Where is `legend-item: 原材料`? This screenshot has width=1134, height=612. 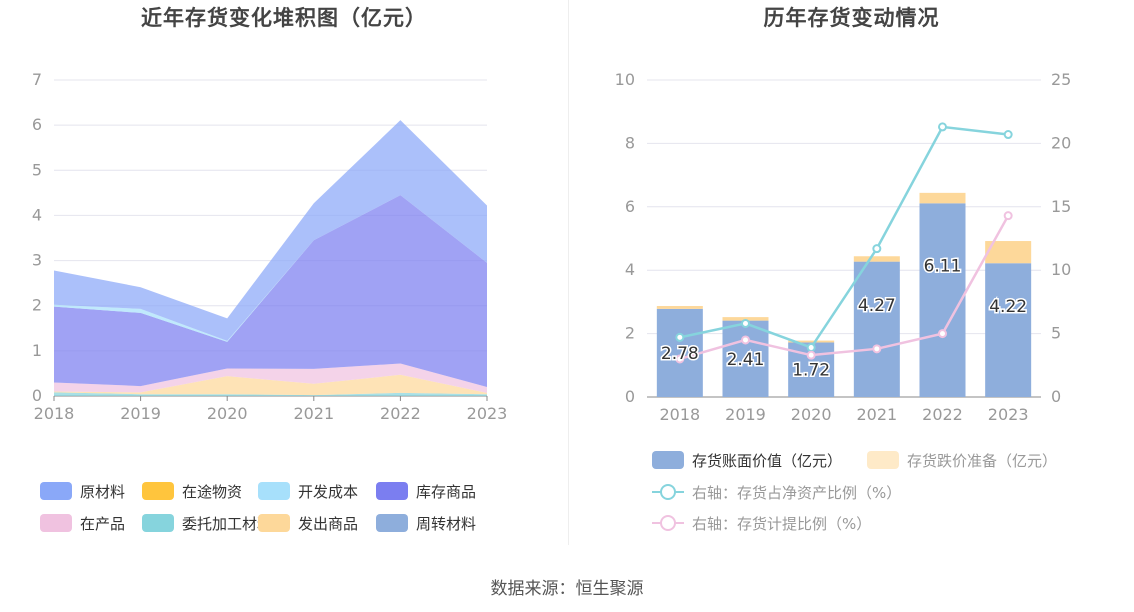
legend-item: 原材料 is located at coordinates (82, 491).